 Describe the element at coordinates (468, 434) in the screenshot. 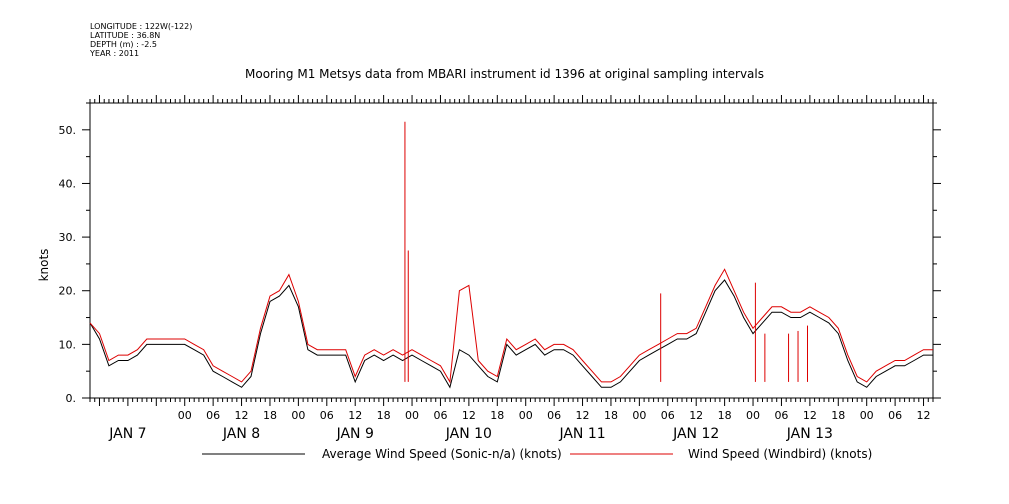

I see `day-label: JAN 10` at that location.